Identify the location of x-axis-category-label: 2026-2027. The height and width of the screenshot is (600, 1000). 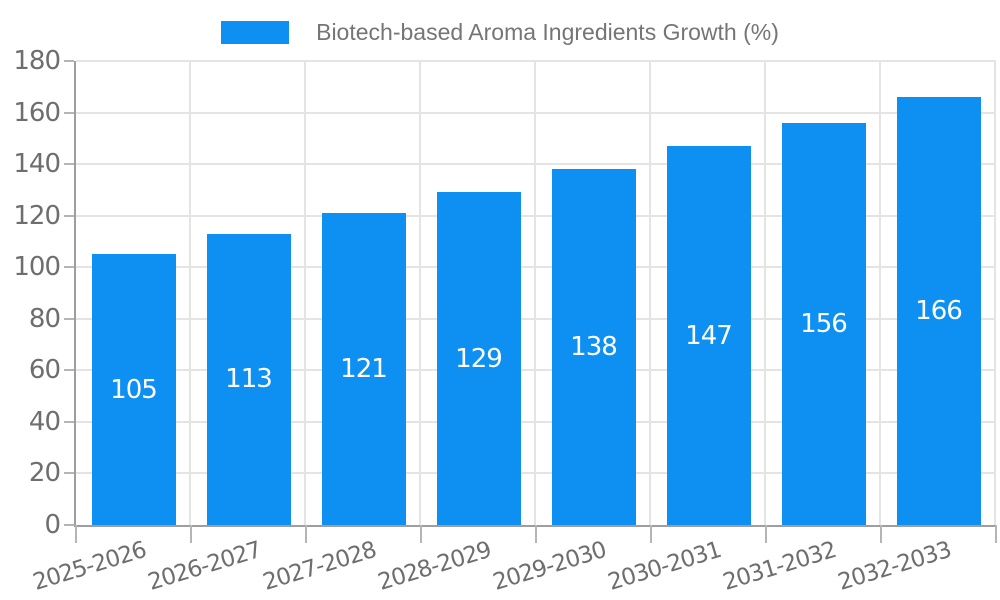
(205, 566).